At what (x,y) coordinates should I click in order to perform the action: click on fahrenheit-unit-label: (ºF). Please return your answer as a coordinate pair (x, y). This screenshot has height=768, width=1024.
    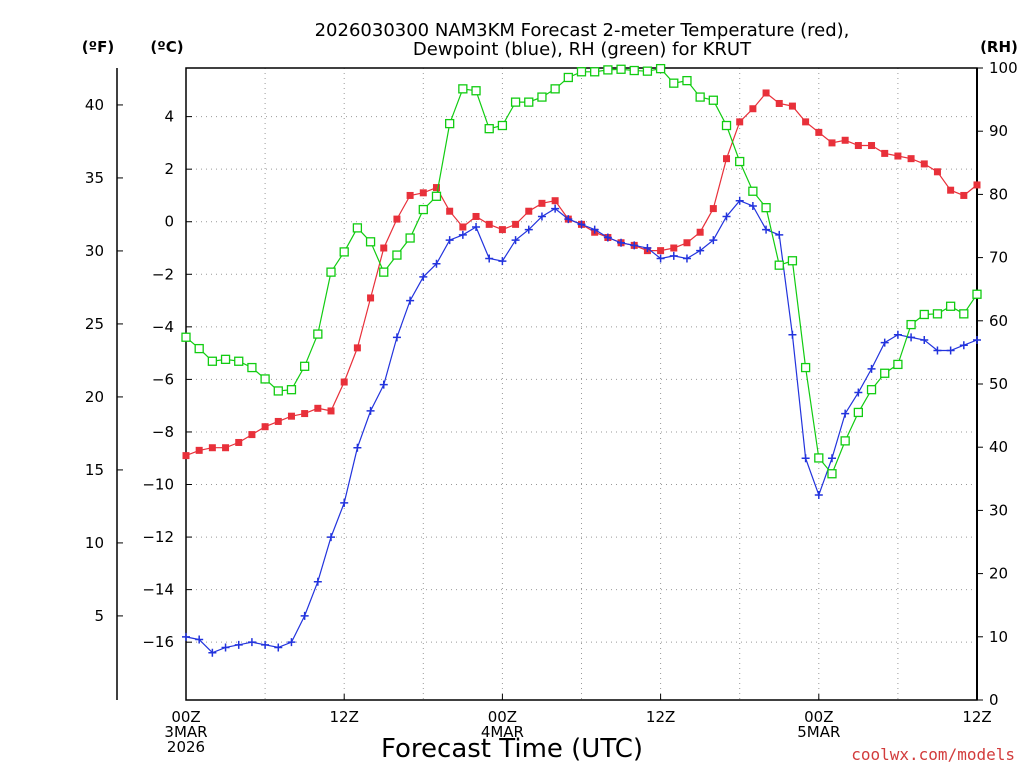
    Looking at the image, I should click on (98, 47).